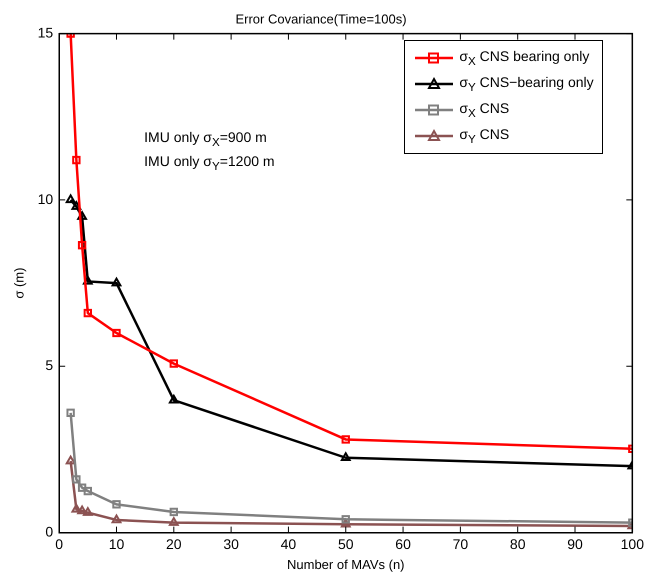 Image resolution: width=649 pixels, height=576 pixels. What do you see at coordinates (484, 110) in the screenshot?
I see `legend-label: σ$_{X}$ CNS` at bounding box center [484, 110].